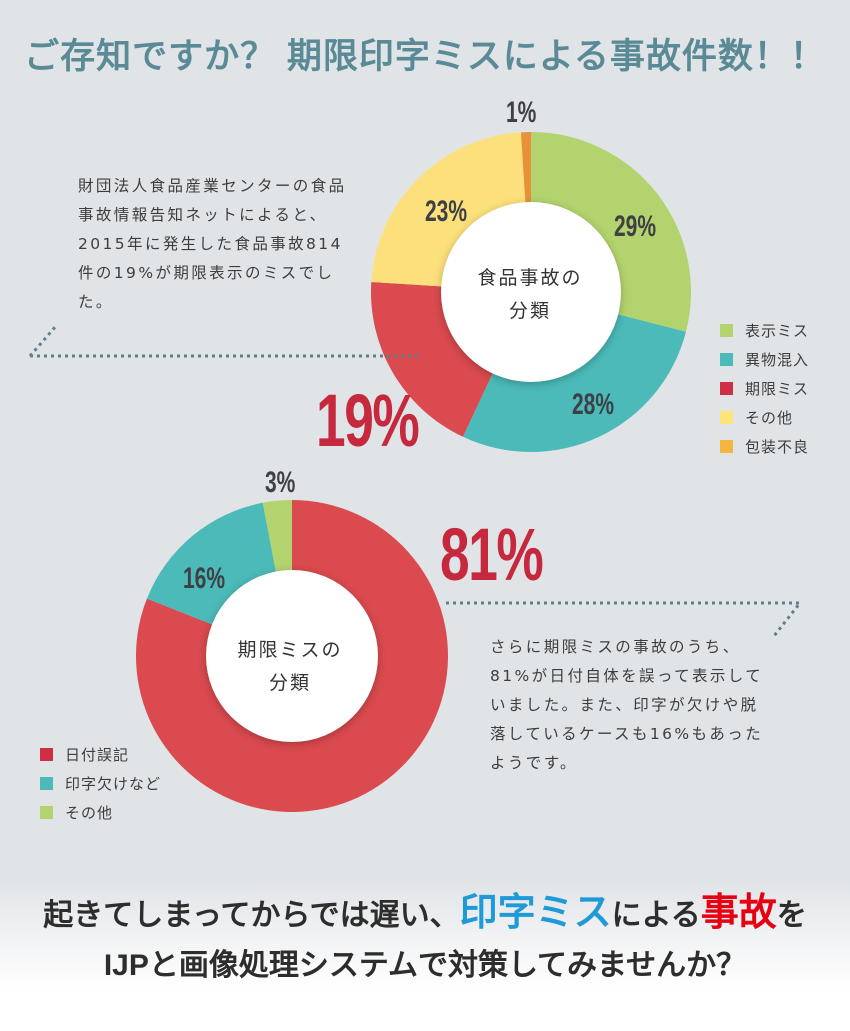 This screenshot has height=1031, width=850. Describe the element at coordinates (777, 331) in the screenshot. I see `legend-label: 表示ミス` at that location.